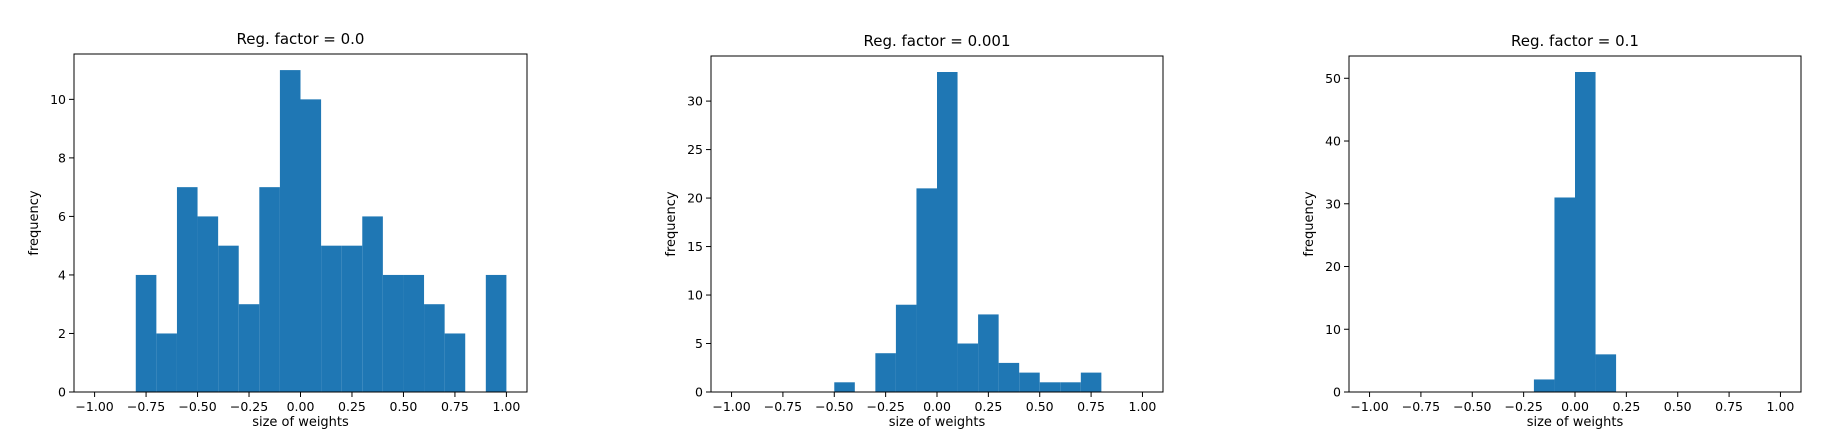 The height and width of the screenshot is (435, 1840). What do you see at coordinates (62, 216) in the screenshot?
I see `y-tick-label: 6` at bounding box center [62, 216].